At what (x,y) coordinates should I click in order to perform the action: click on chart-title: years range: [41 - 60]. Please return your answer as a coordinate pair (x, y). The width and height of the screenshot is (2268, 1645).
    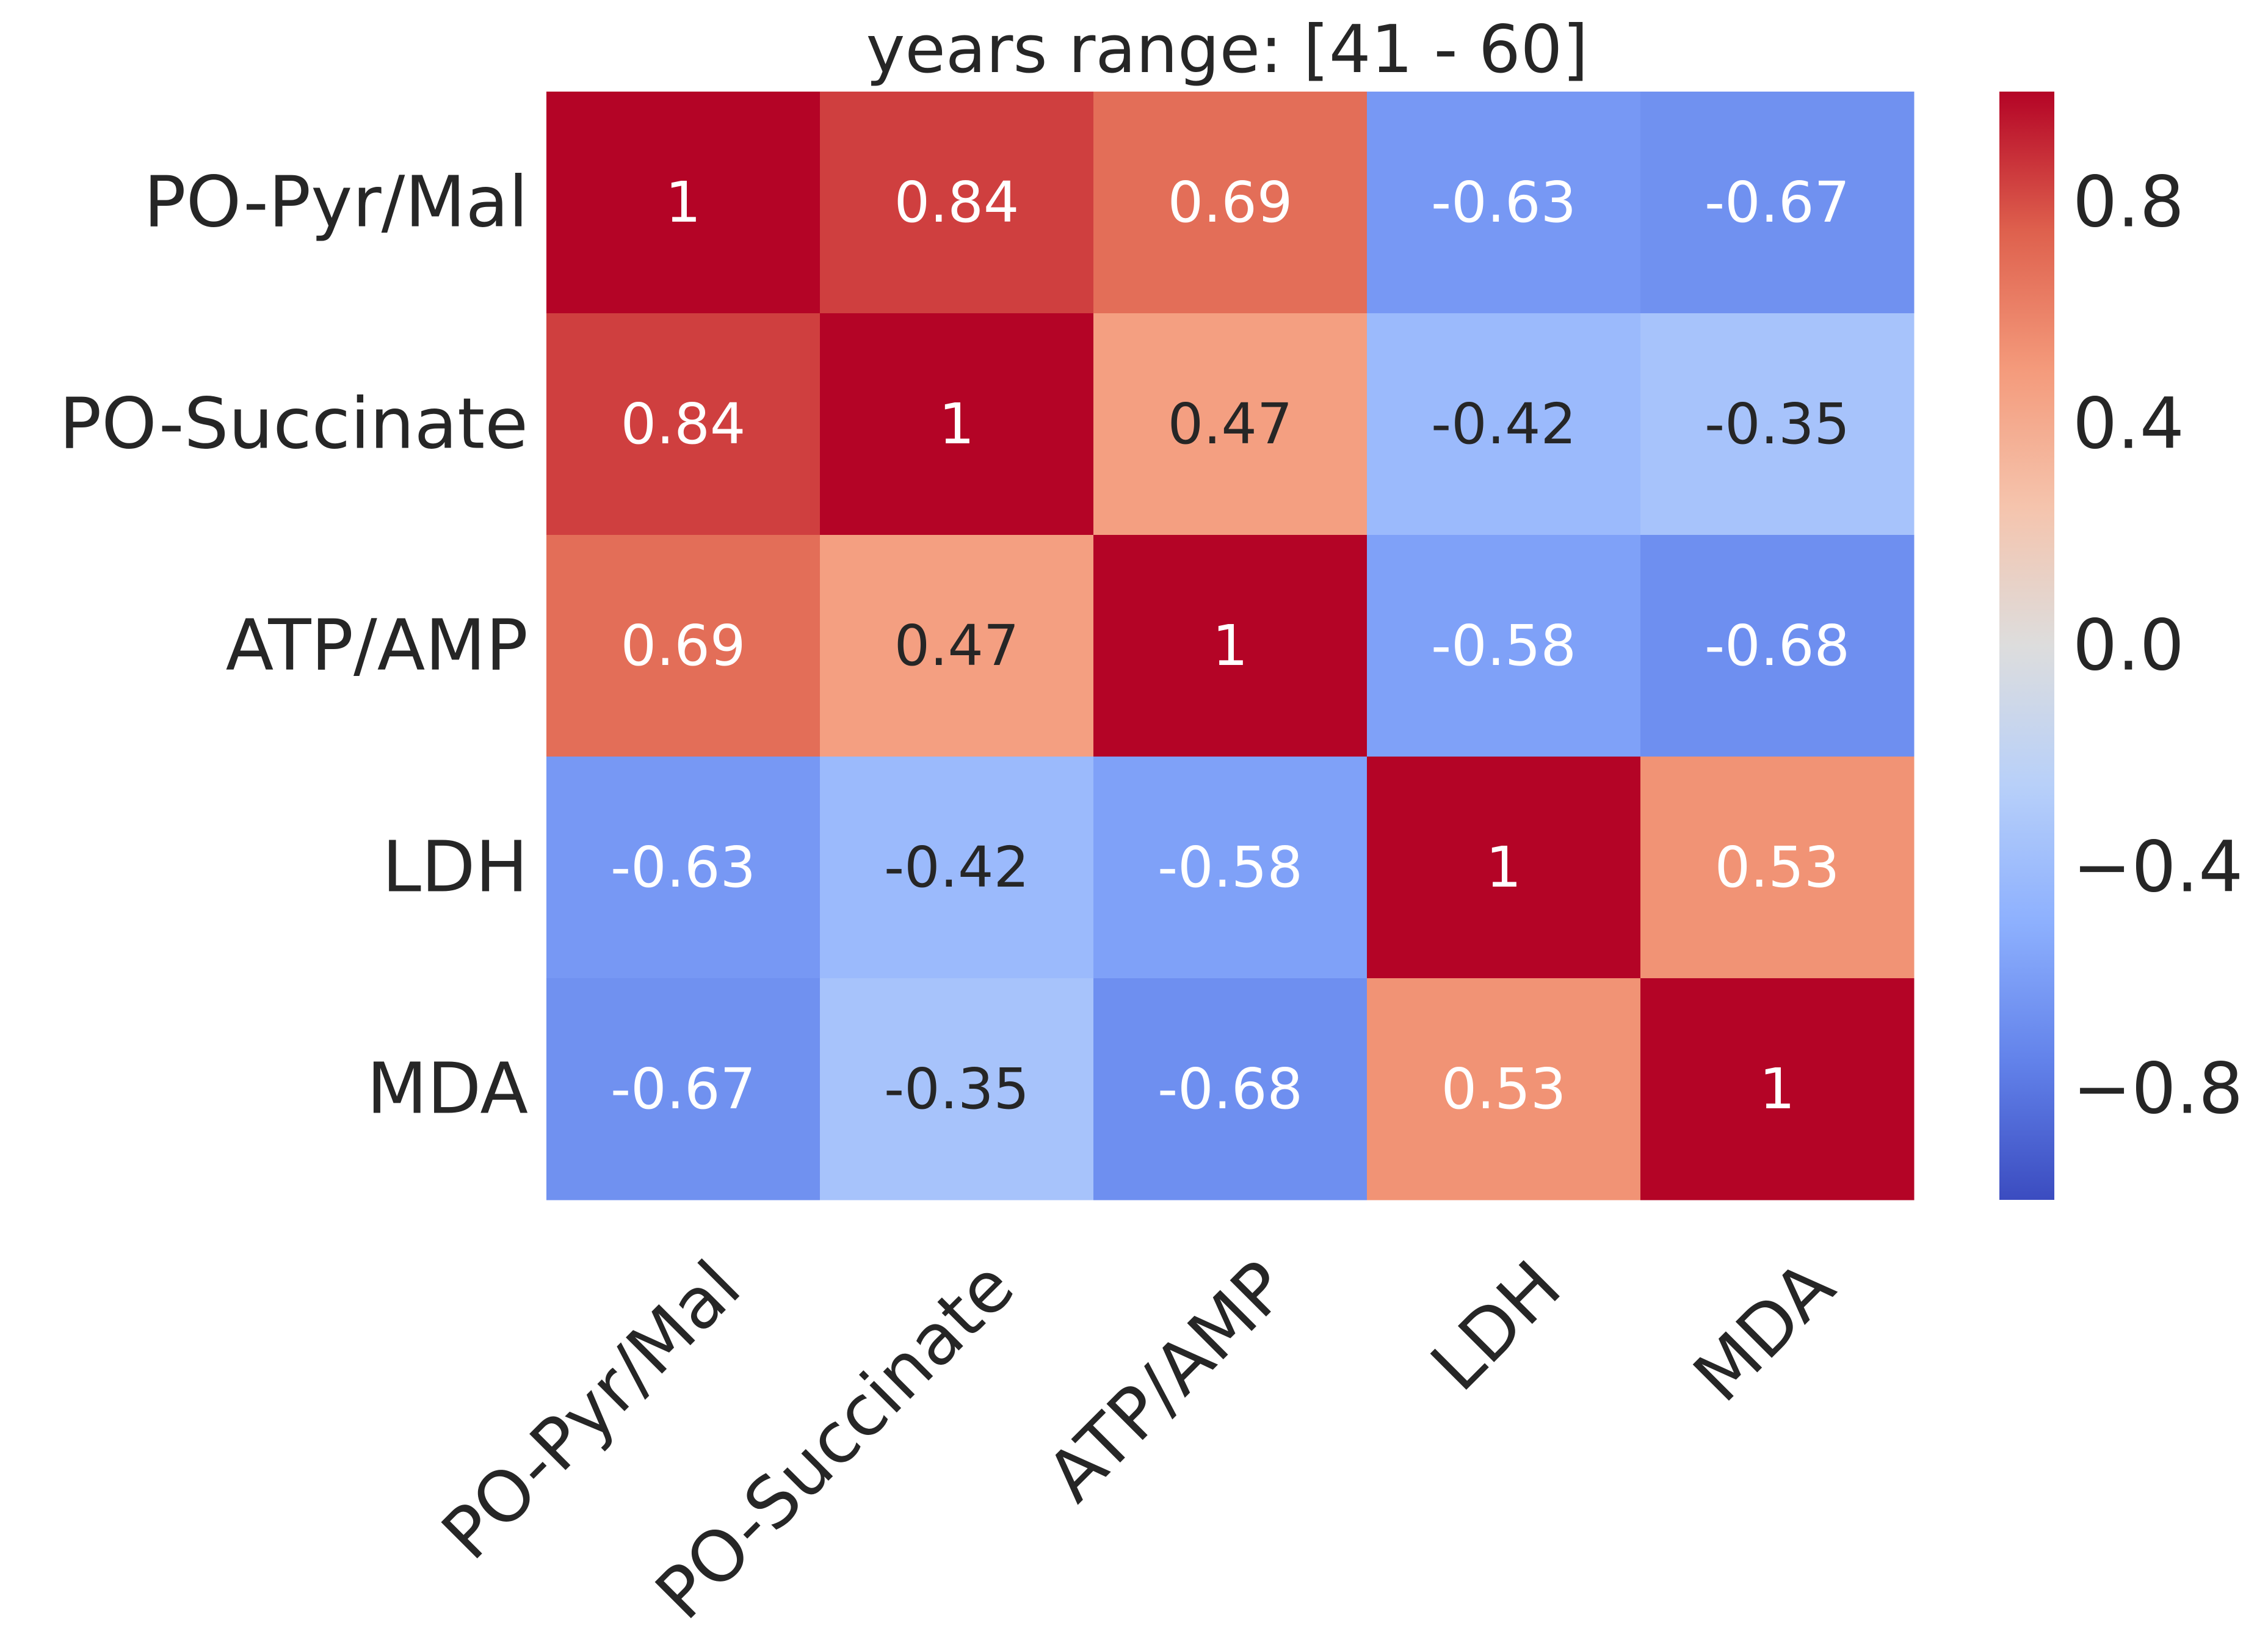
    Looking at the image, I should click on (1227, 50).